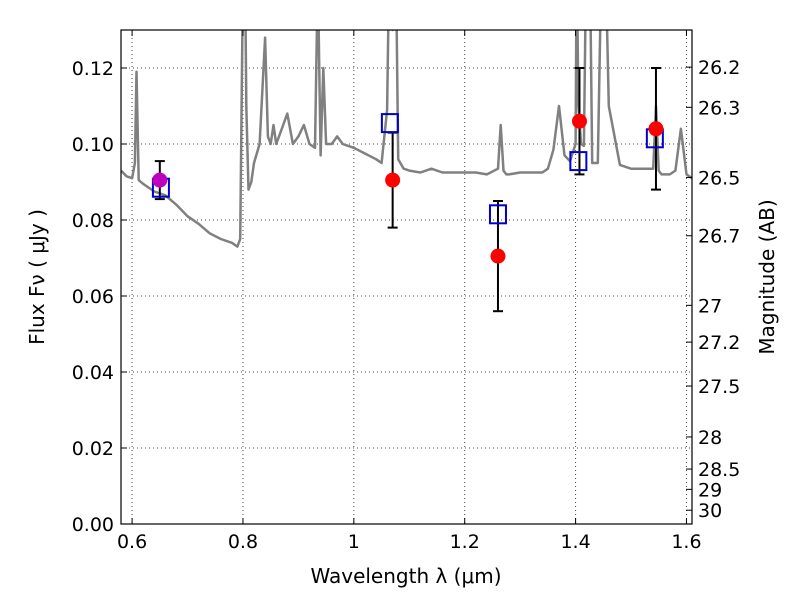 The width and height of the screenshot is (800, 600). Describe the element at coordinates (719, 108) in the screenshot. I see `magnitude-tick-label: 26.3` at that location.